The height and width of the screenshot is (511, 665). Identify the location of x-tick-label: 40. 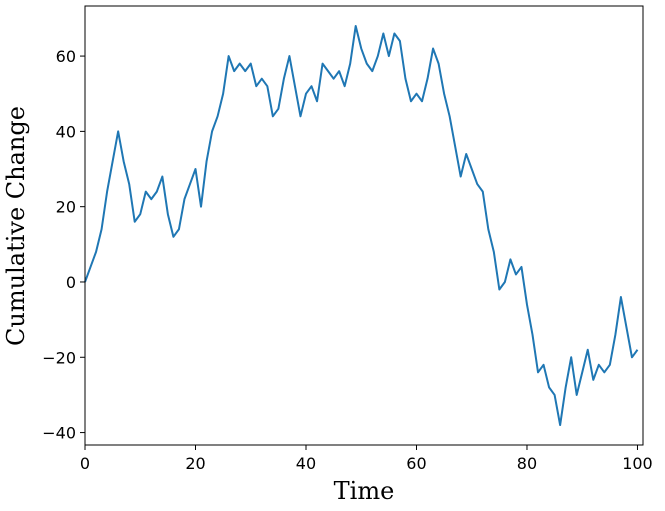
(306, 463).